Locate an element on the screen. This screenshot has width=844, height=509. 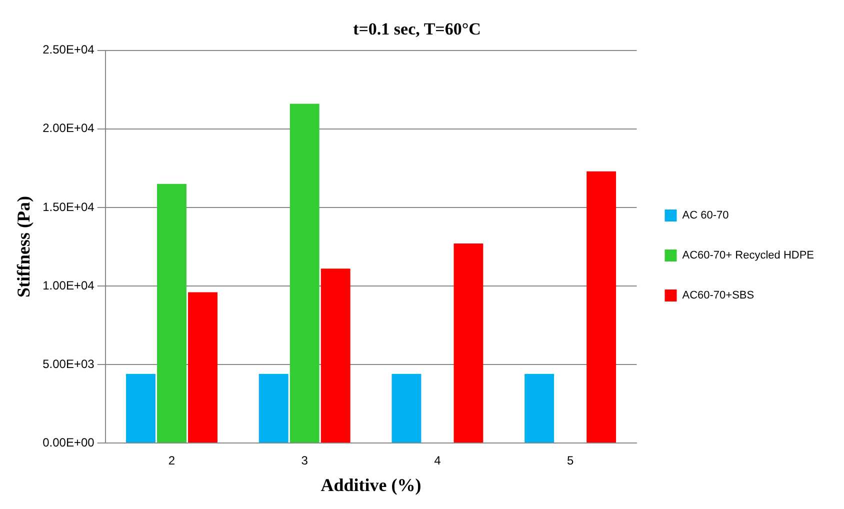
legend-label: AC60-70+ Recycled HDPE is located at coordinates (748, 256).